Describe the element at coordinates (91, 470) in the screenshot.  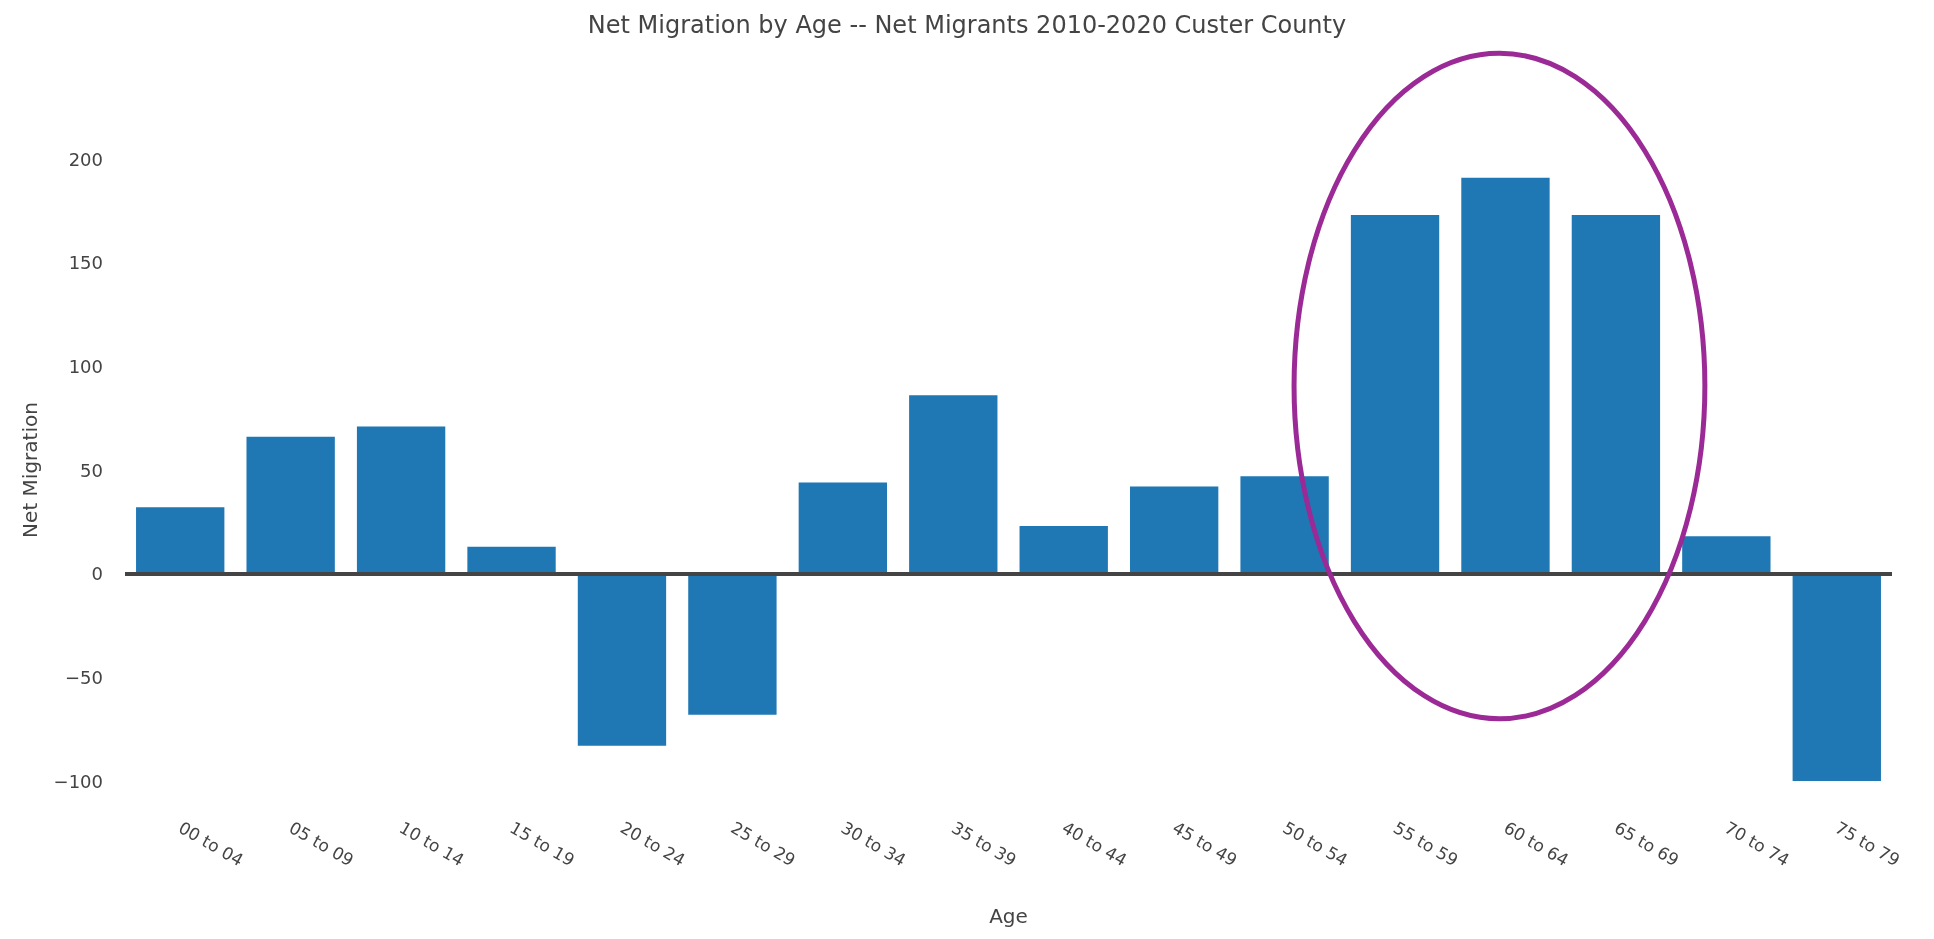
I see `y-tick-label: 50` at that location.